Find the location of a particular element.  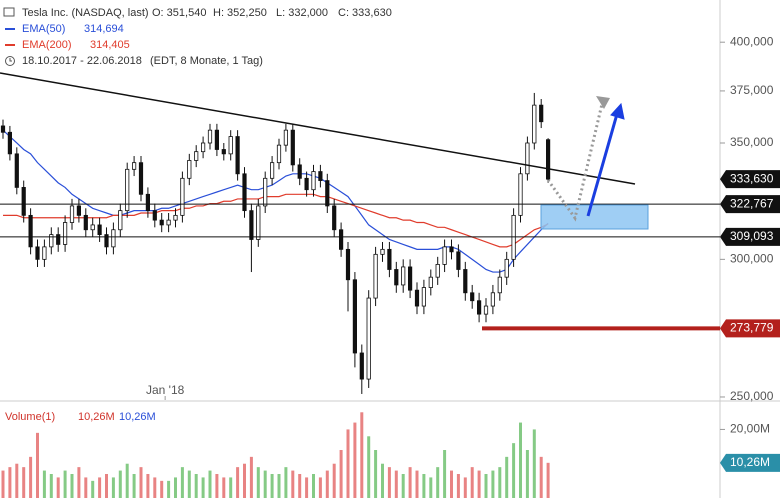

legend-name: EMA(200) is located at coordinates (47, 45).